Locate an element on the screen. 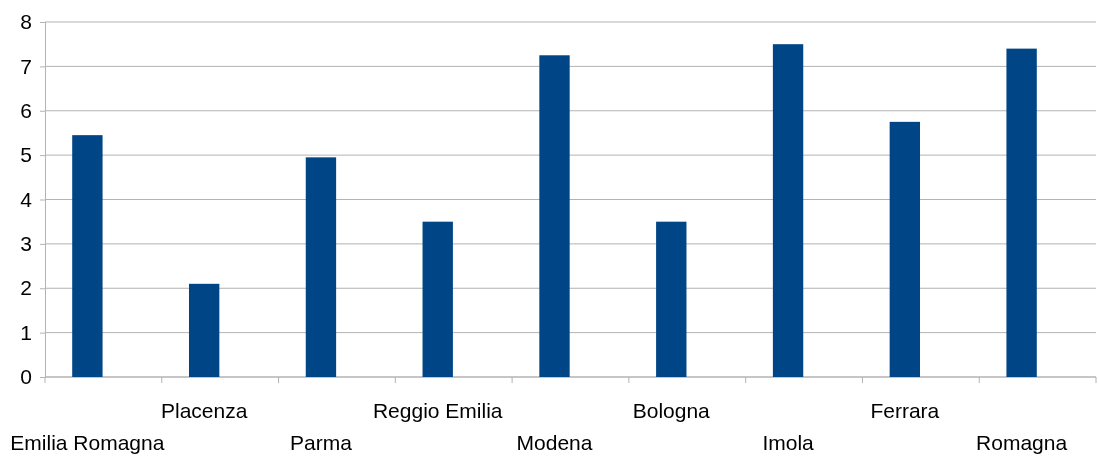 The image size is (1099, 456). y-tick-label: 7 is located at coordinates (26, 66).